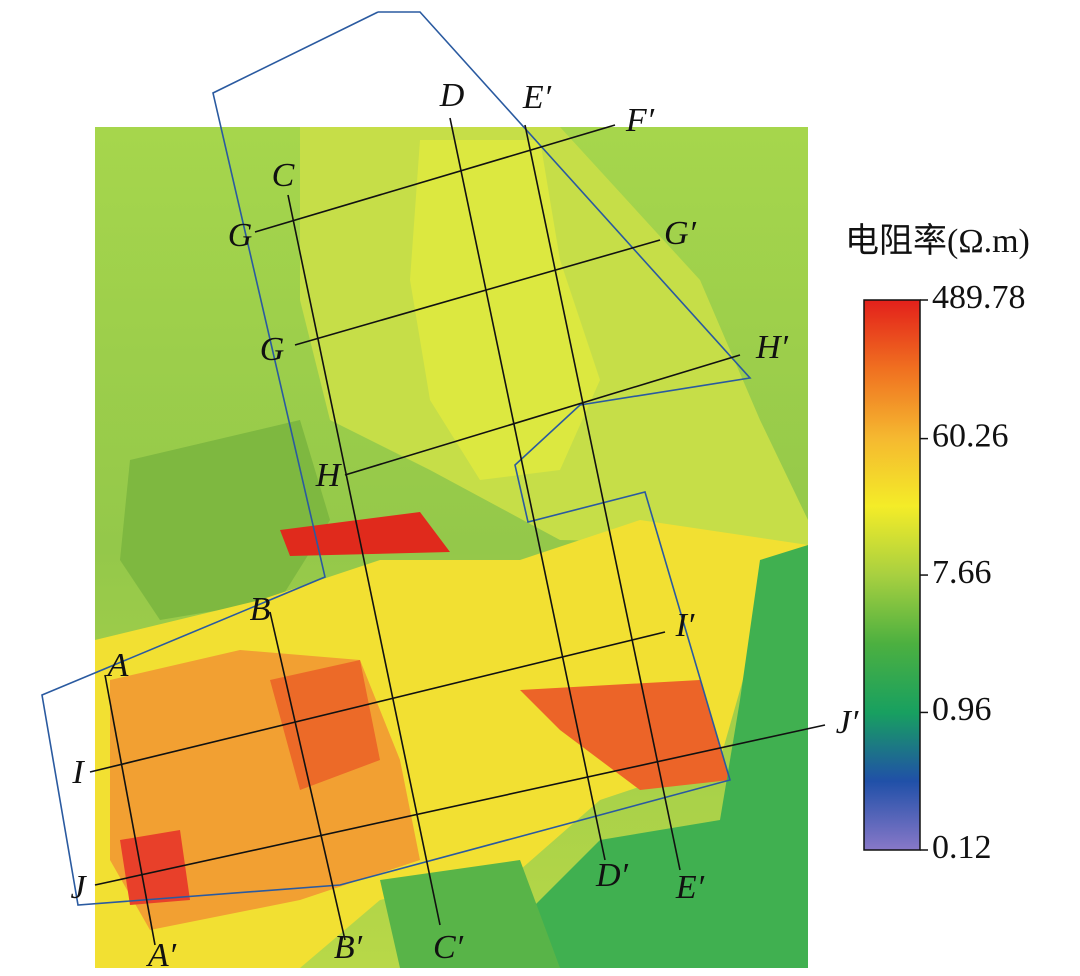 Image resolution: width=1080 pixels, height=976 pixels. Describe the element at coordinates (283, 175) in the screenshot. I see `profile-start-label: C` at that location.